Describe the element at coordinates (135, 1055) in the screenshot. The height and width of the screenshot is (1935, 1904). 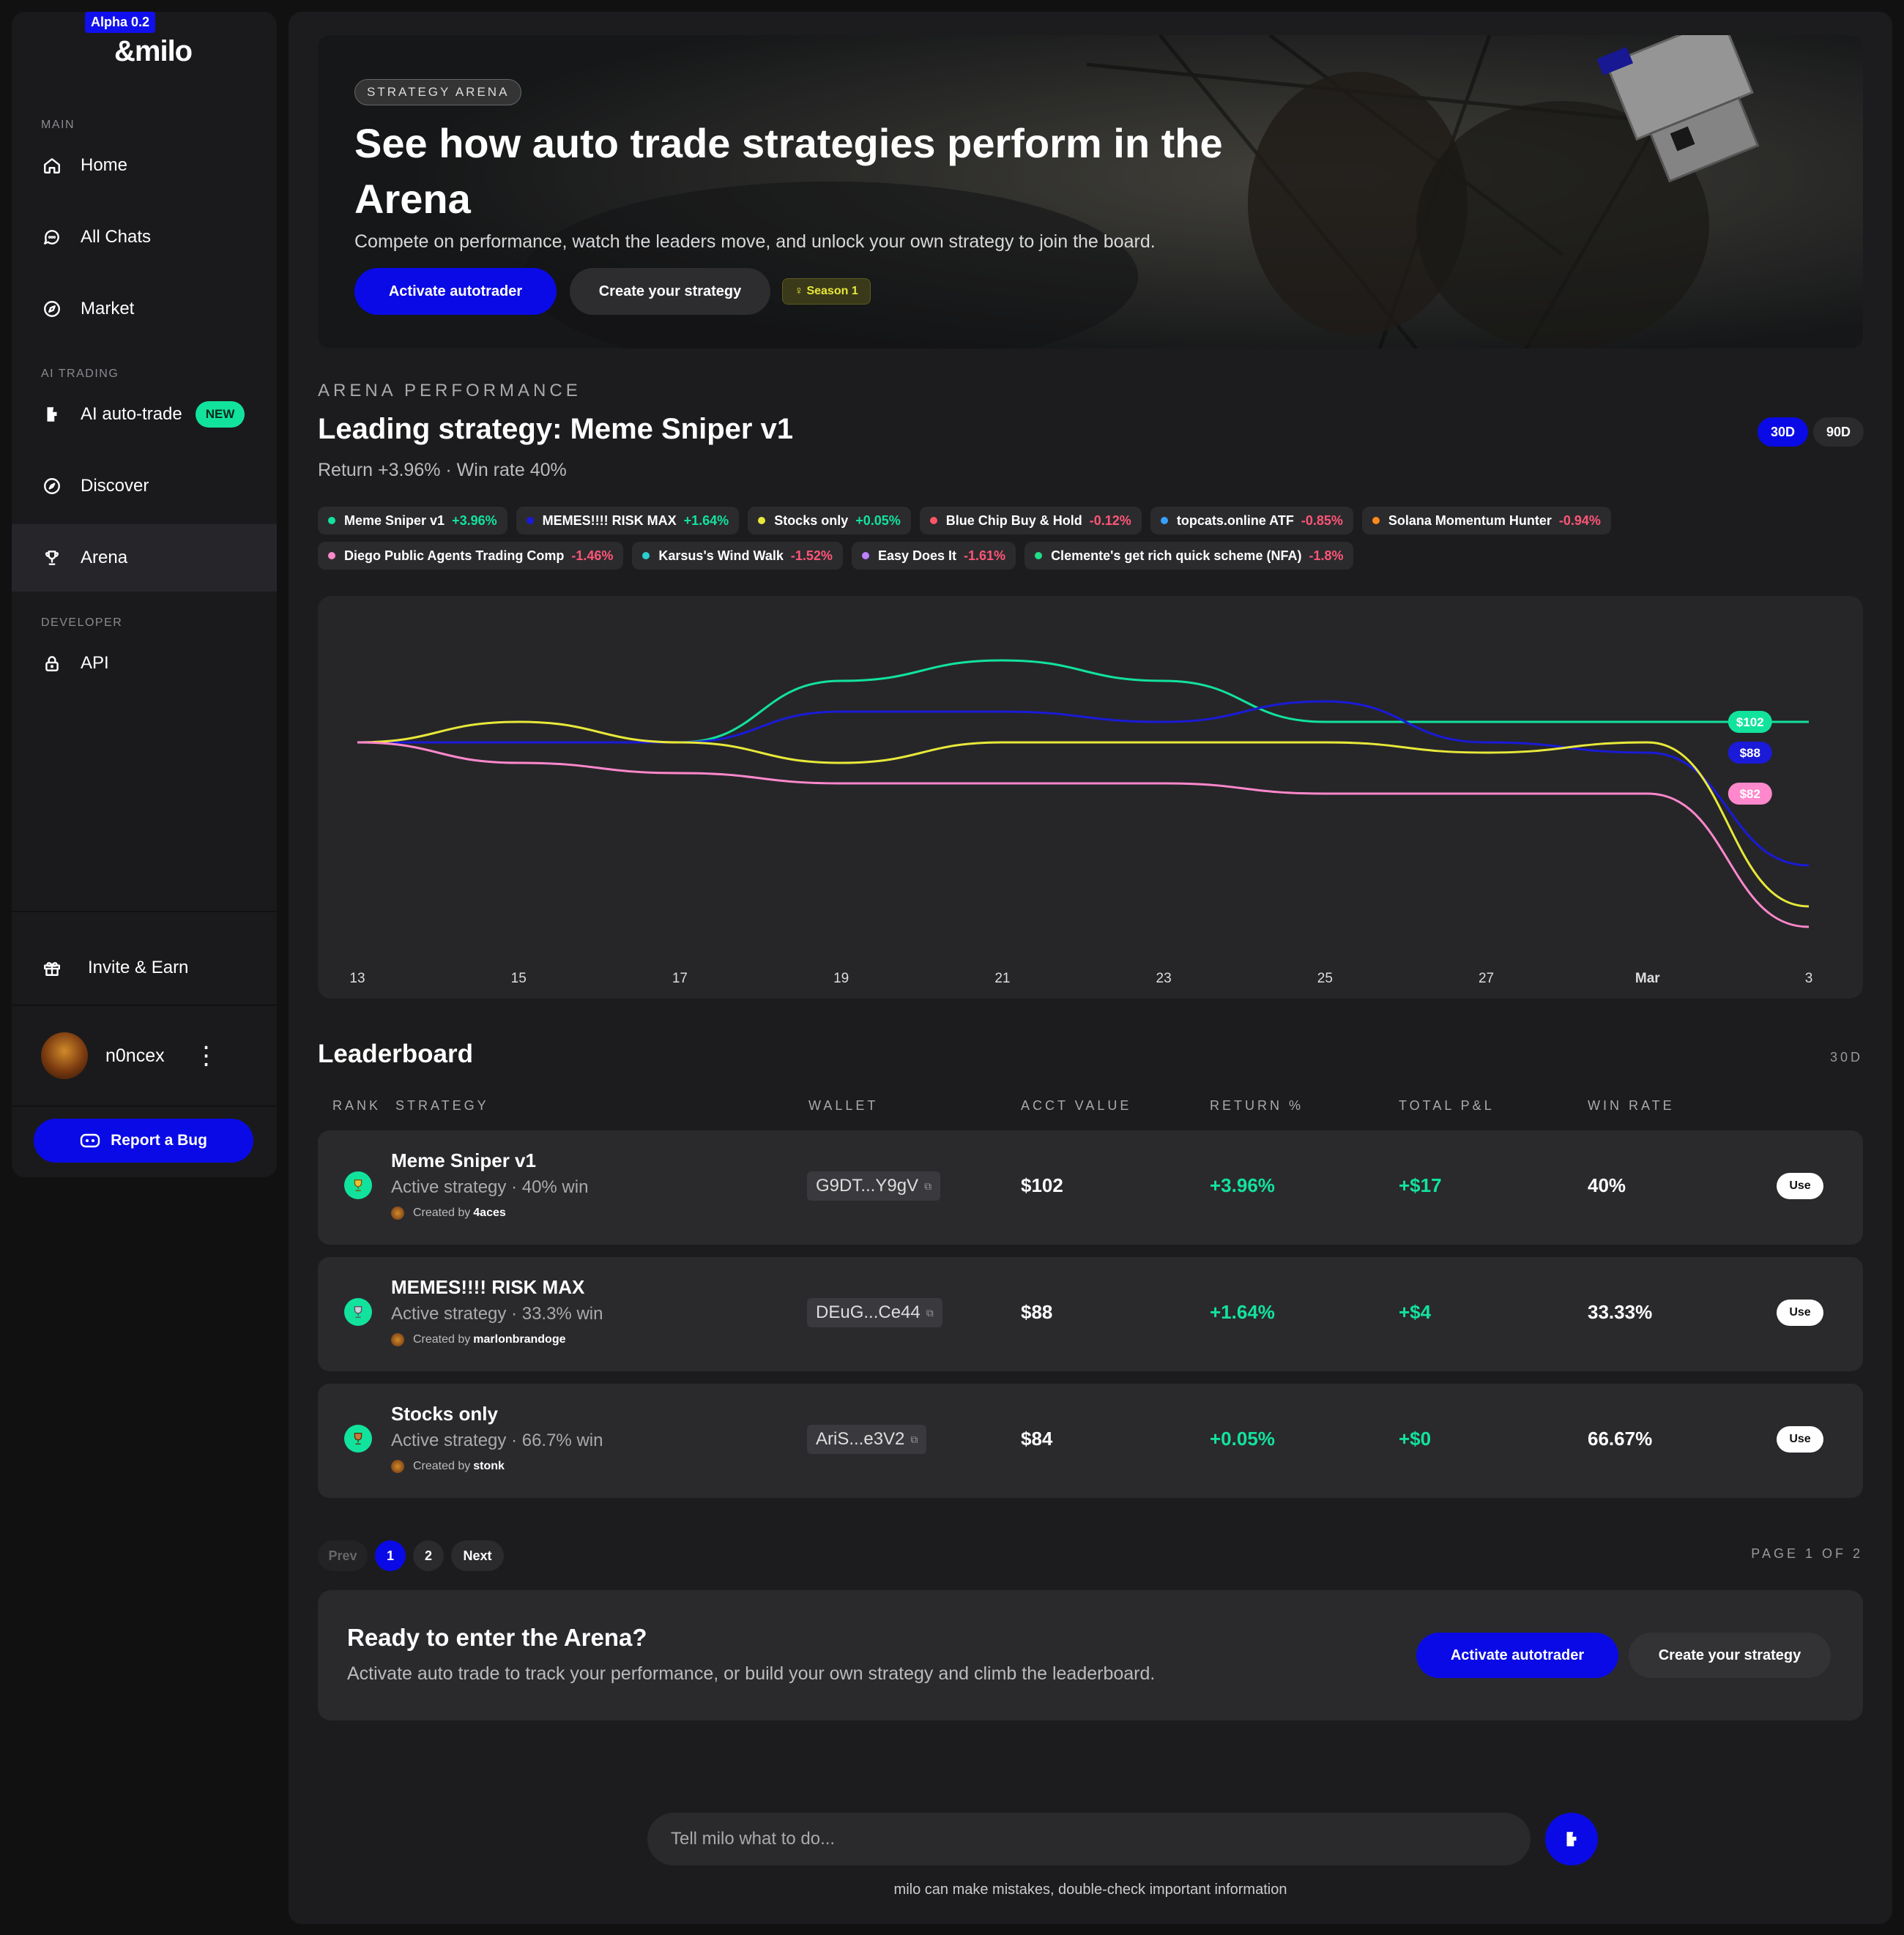
I see `username: n0ncex` at that location.